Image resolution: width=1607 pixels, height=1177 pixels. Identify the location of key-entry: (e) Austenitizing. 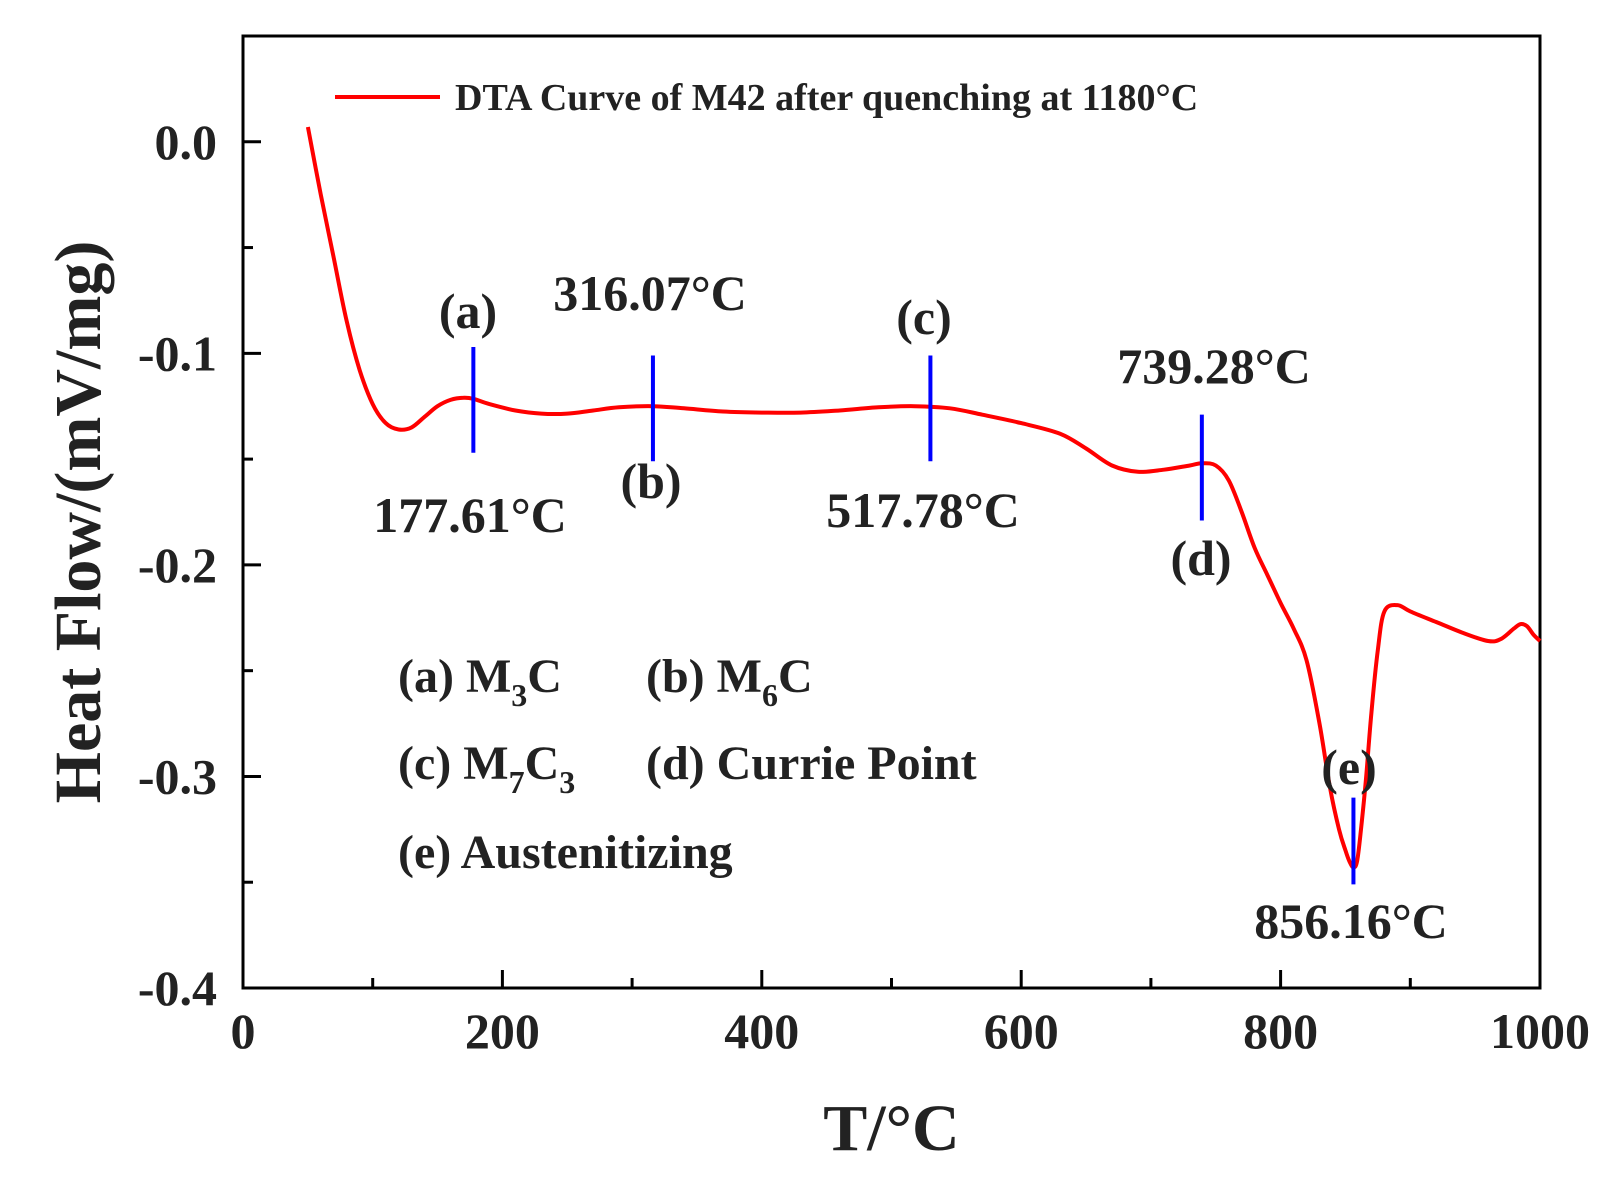
(565, 852).